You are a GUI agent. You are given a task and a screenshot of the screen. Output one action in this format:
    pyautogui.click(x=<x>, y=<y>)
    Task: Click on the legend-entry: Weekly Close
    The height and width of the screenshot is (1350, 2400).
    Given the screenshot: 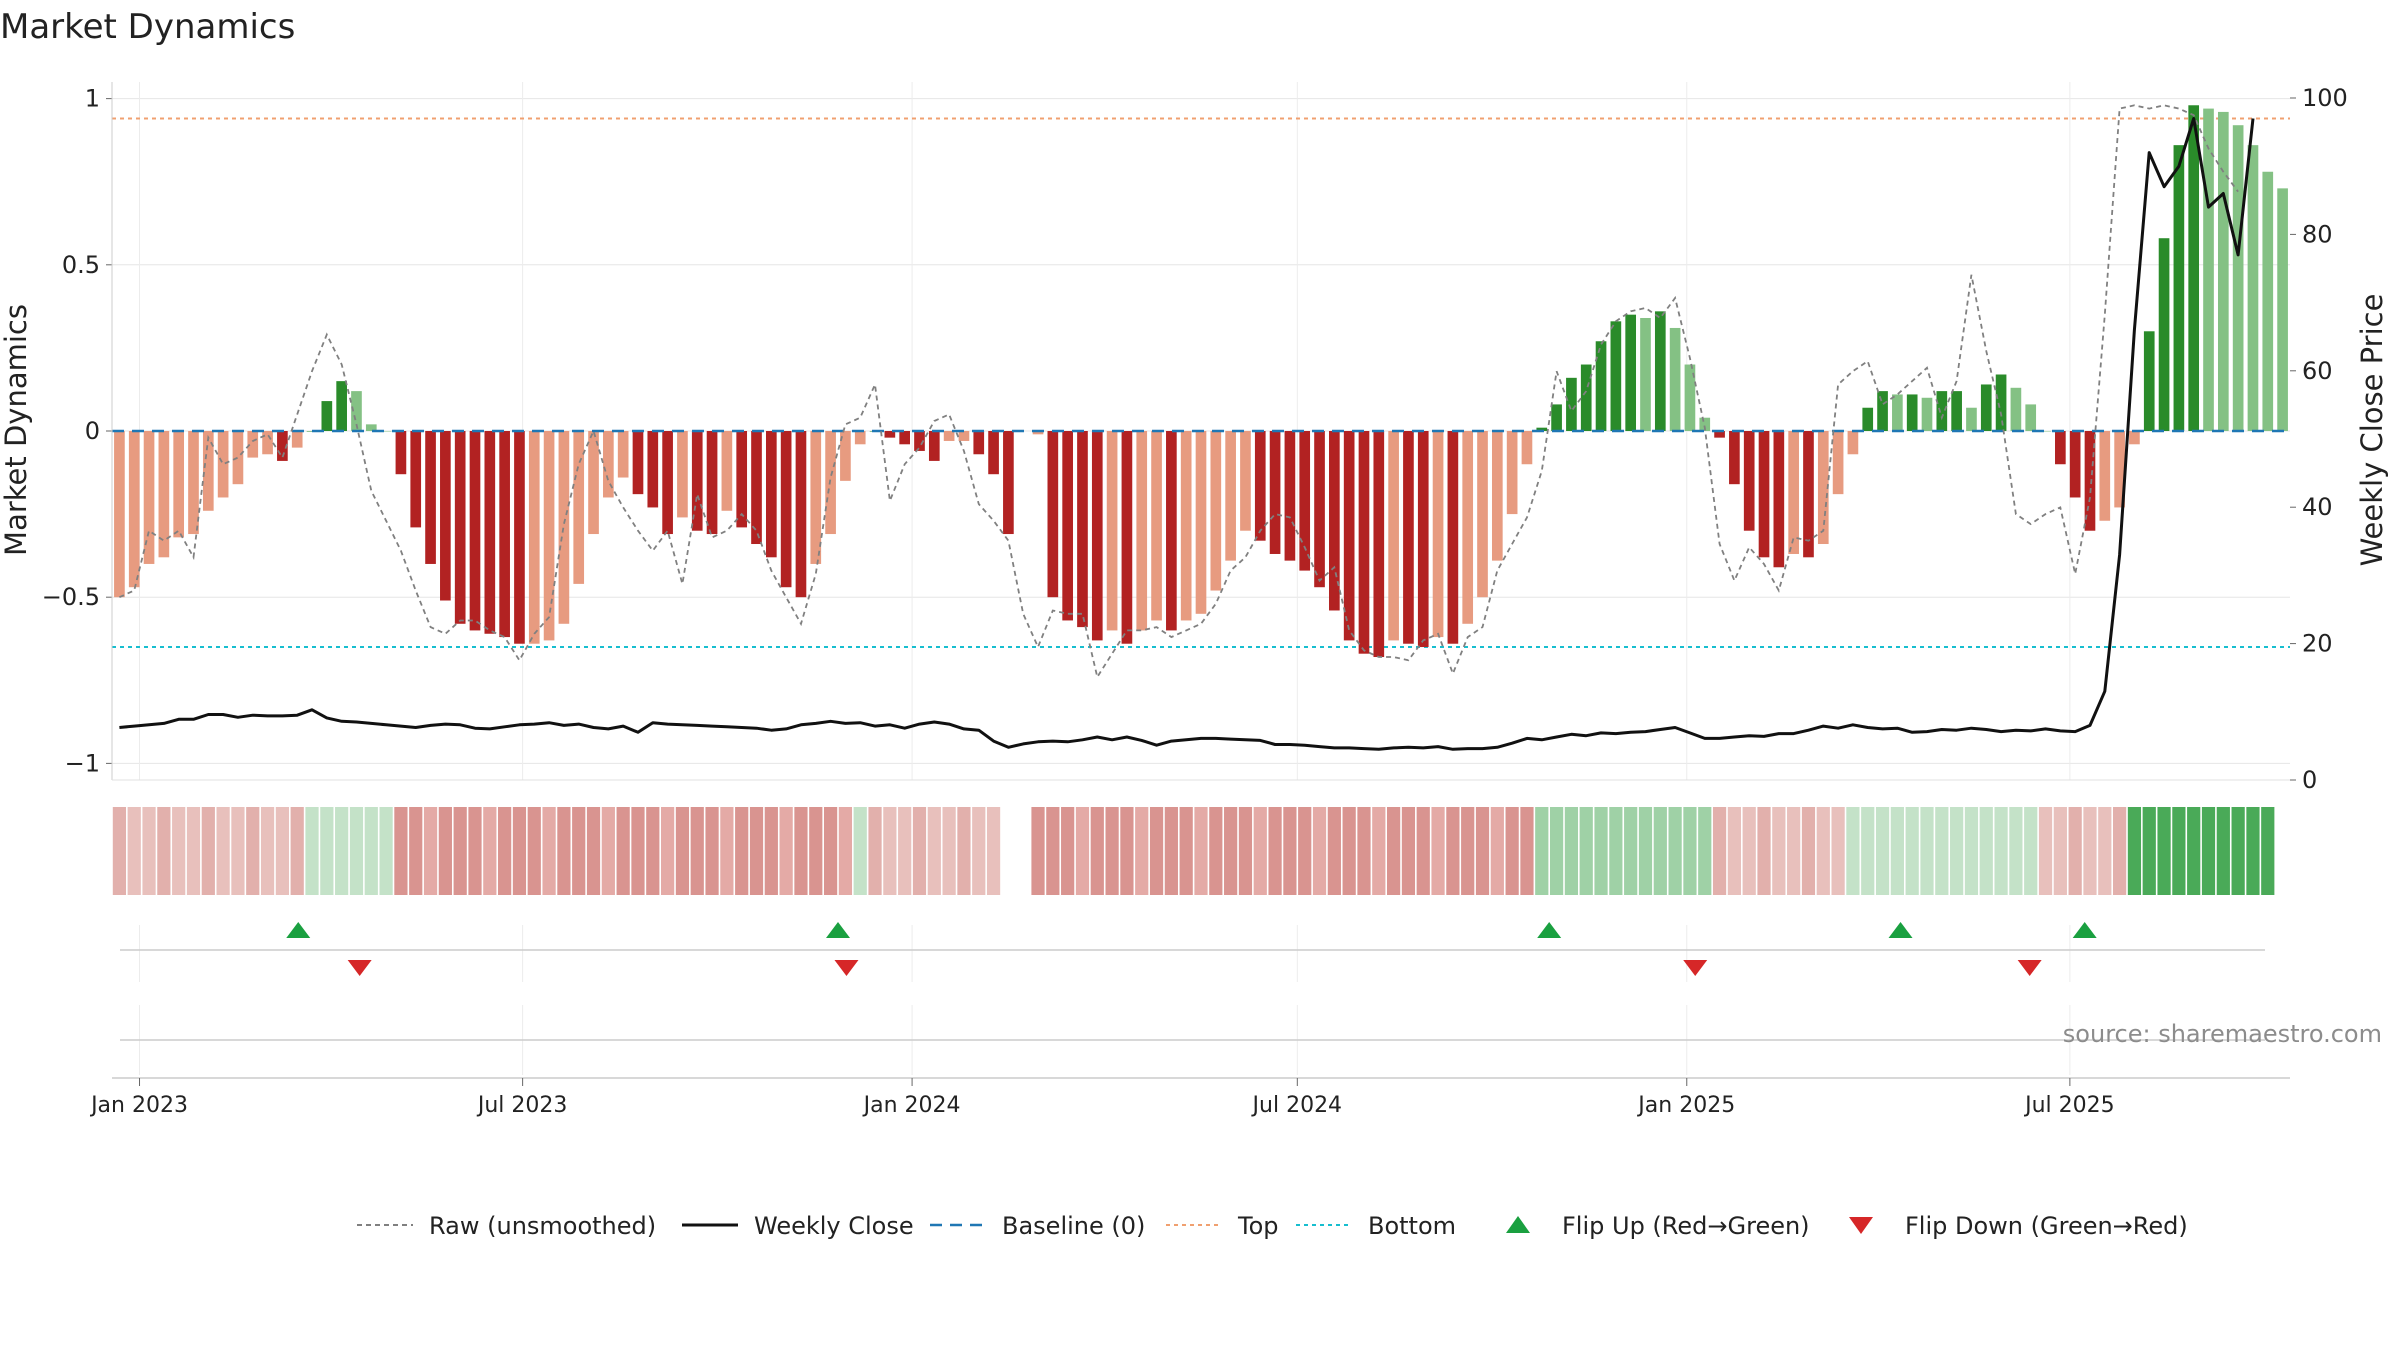 What is the action you would take?
    pyautogui.click(x=798, y=1226)
    